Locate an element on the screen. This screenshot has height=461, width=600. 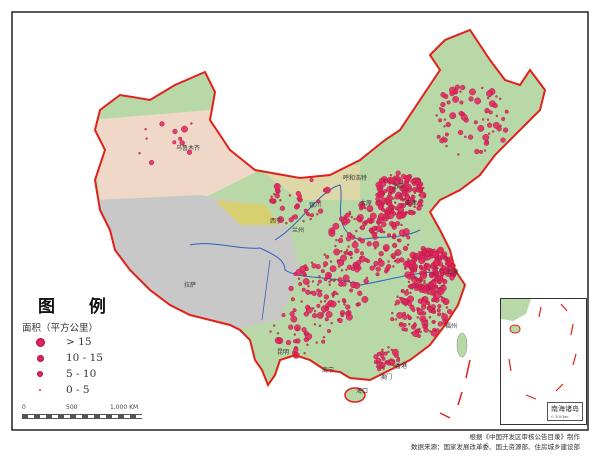
scale-tick: 1,000 KM is located at coordinates (124, 407).